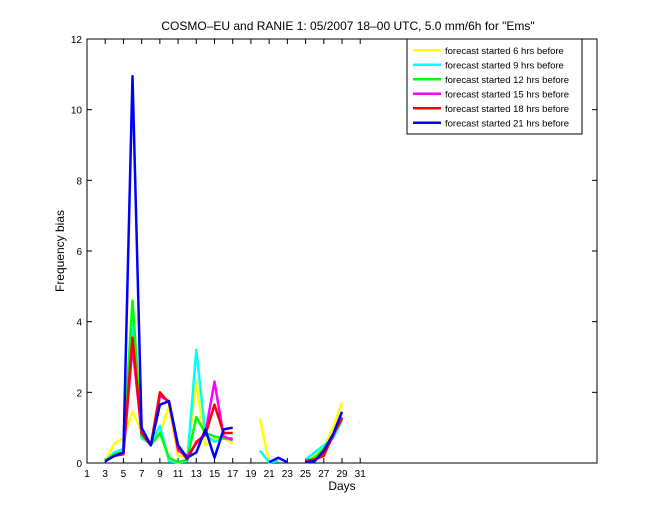 The width and height of the screenshot is (660, 525). What do you see at coordinates (60, 251) in the screenshot?
I see `y-axis-label: Frequency bias` at bounding box center [60, 251].